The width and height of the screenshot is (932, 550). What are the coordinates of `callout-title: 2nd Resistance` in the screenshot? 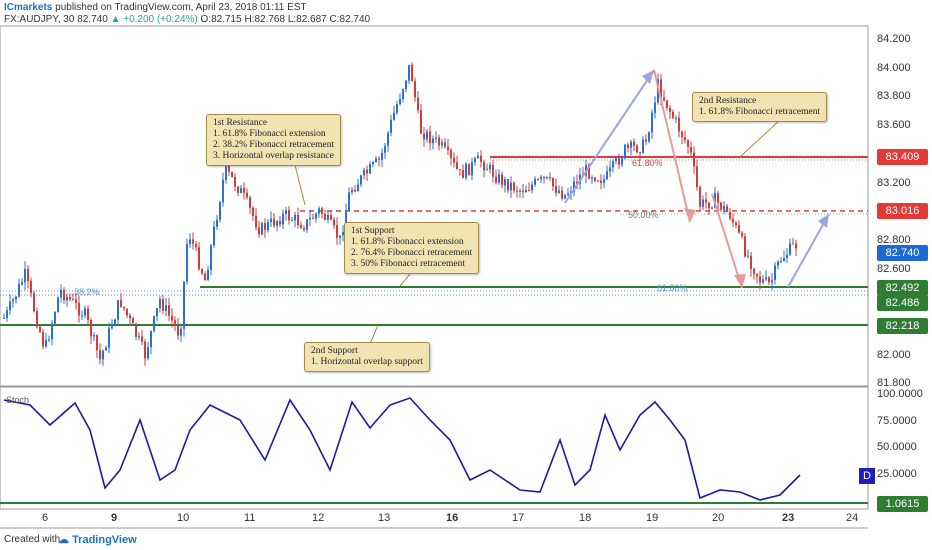 It's located at (728, 101).